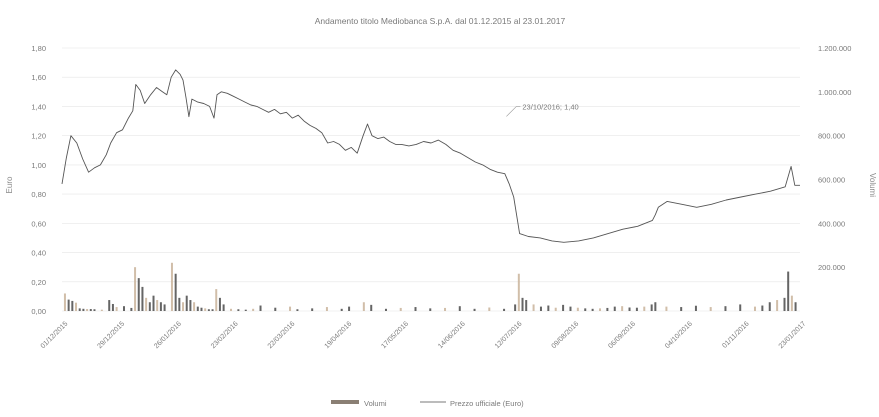  I want to click on right-axis-tick-label: 200.000, so click(831, 267).